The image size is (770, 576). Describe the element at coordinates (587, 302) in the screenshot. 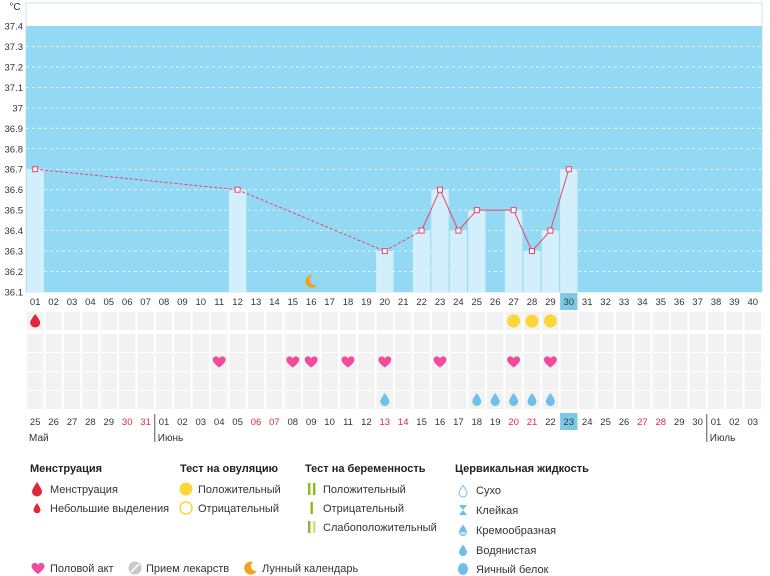

I see `cycle-day-label: 31` at that location.